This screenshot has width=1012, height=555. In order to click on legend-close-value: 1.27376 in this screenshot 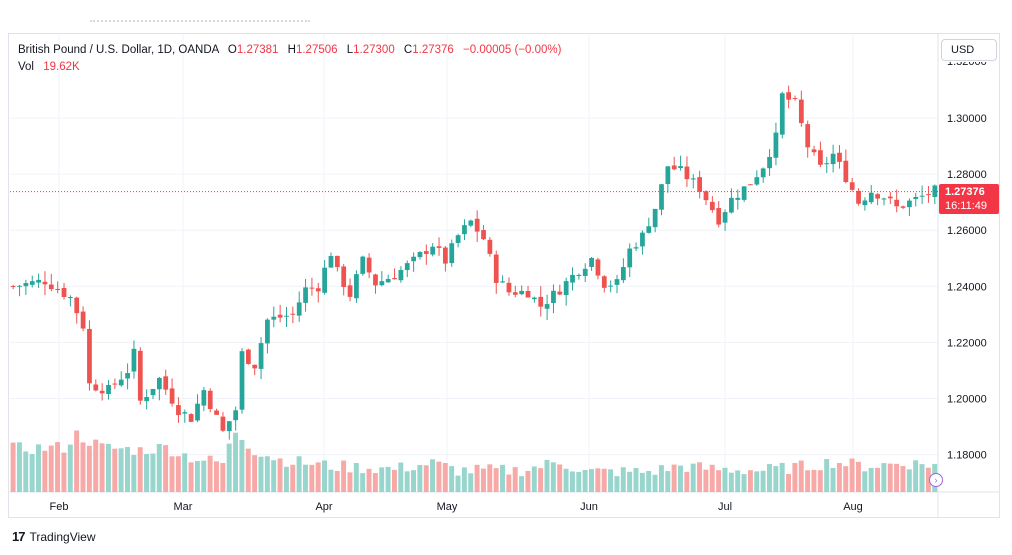, I will do `click(433, 50)`.